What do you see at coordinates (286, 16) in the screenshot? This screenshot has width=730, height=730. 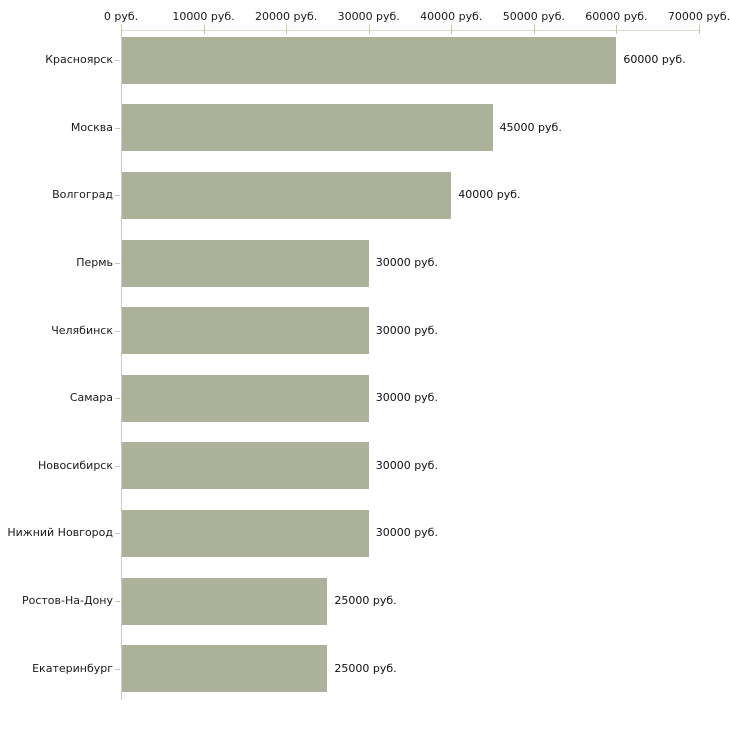 I see `x-axis-tick-label: 20000 руб.` at bounding box center [286, 16].